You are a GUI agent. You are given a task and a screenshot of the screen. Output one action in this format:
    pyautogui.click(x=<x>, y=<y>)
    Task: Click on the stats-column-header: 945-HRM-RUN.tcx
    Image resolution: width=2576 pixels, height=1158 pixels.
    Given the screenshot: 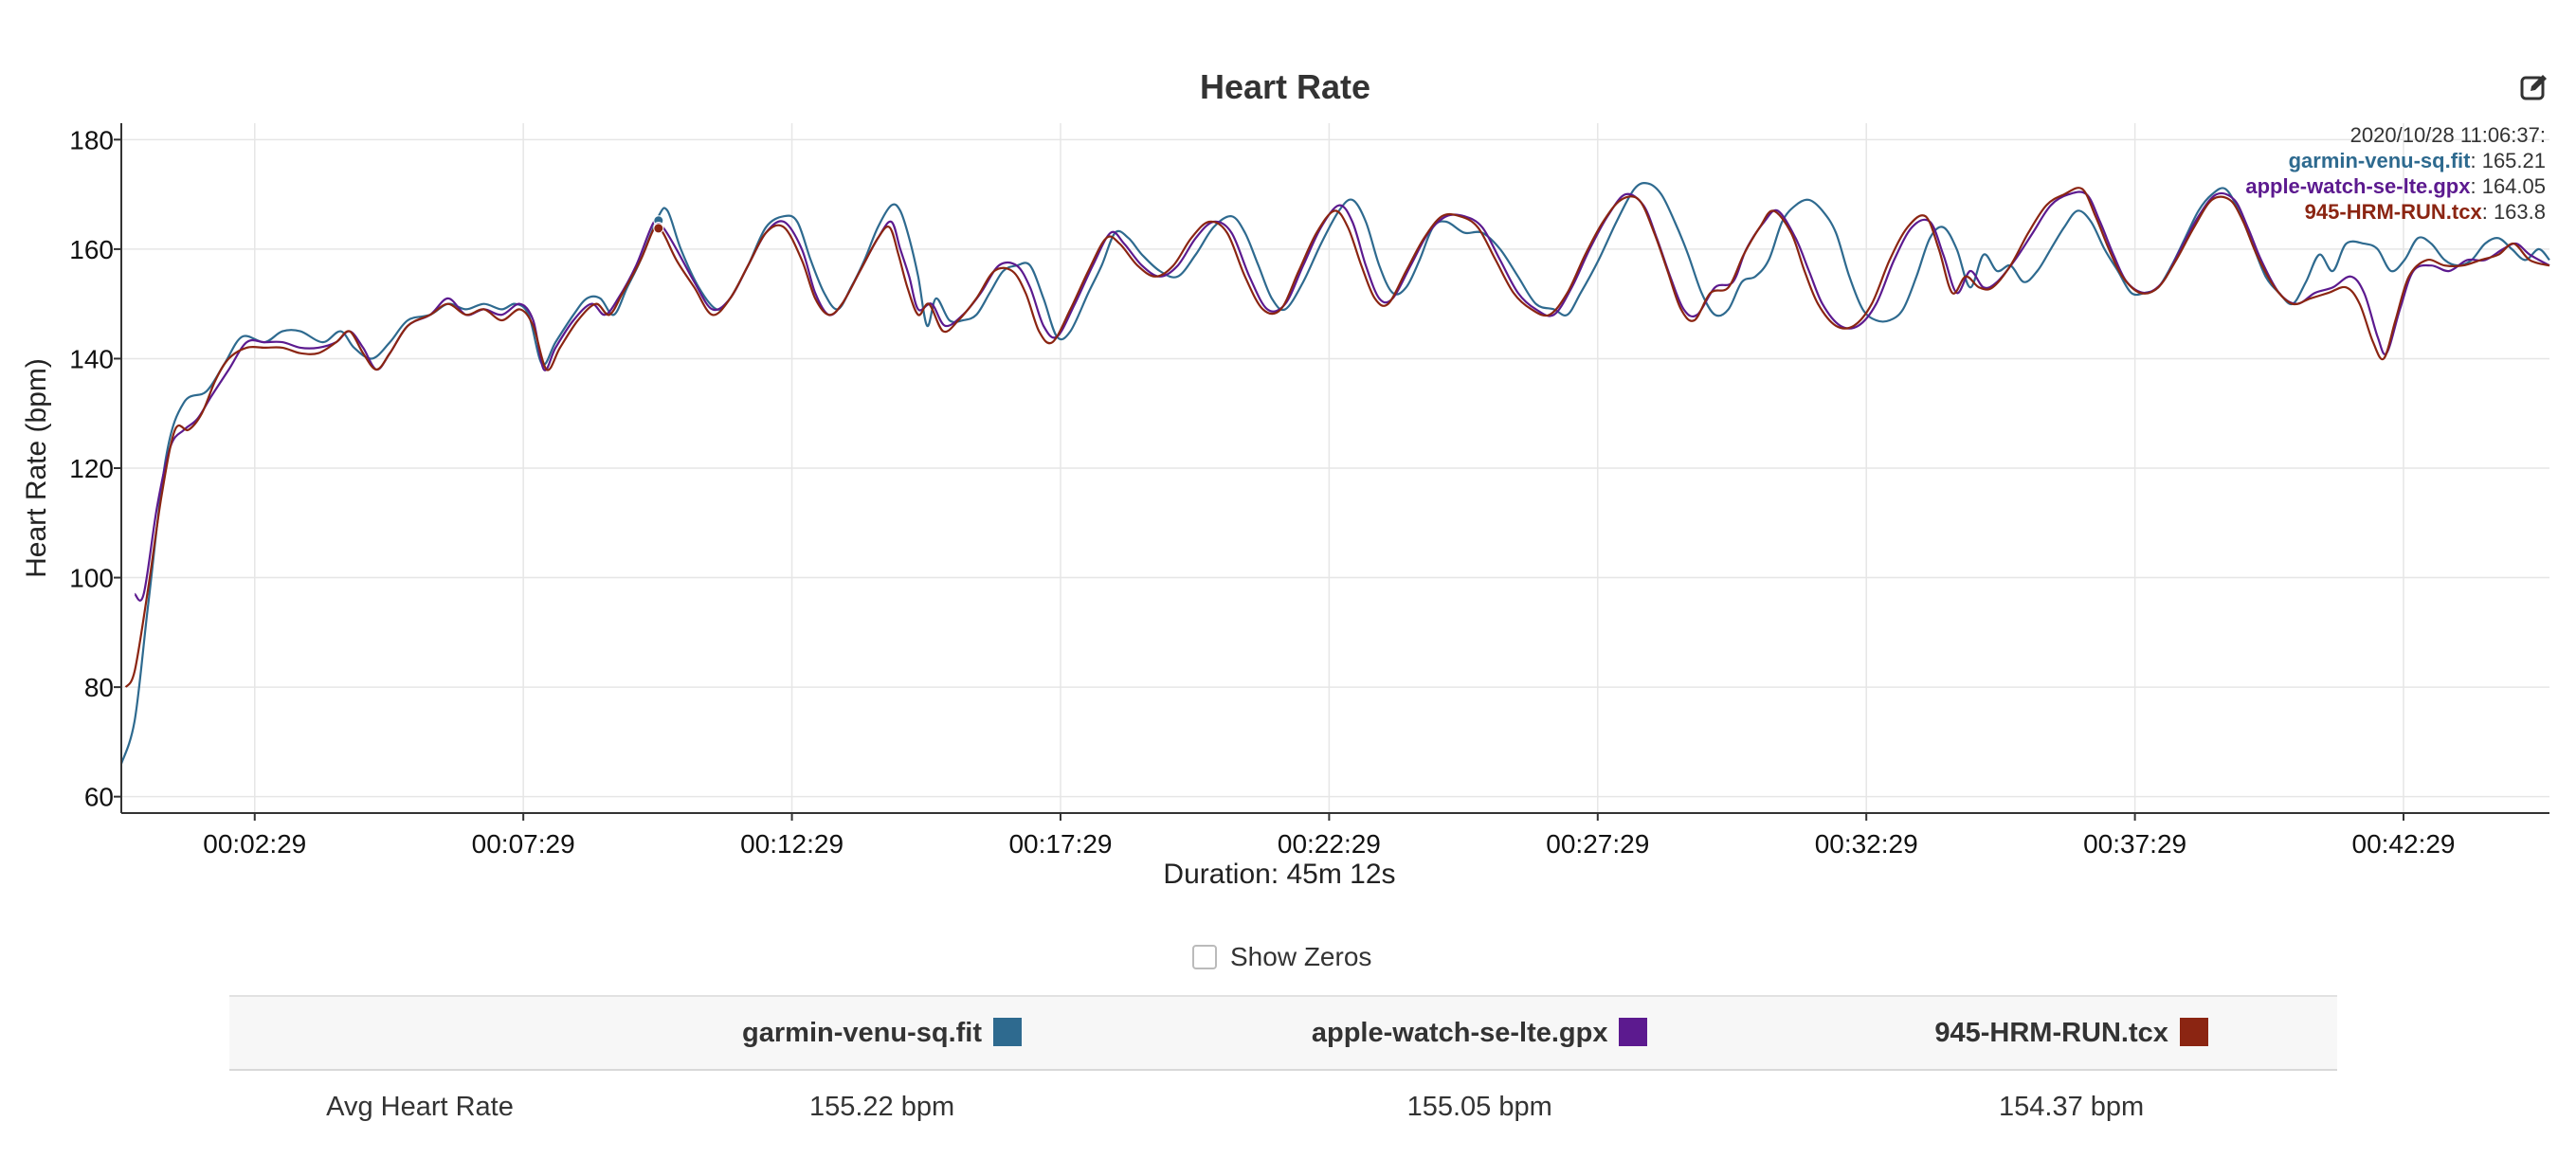 What is the action you would take?
    pyautogui.click(x=2071, y=1033)
    